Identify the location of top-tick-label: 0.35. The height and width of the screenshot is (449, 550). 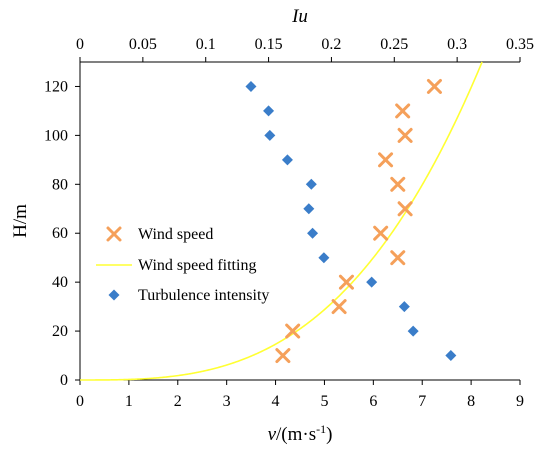
(520, 44).